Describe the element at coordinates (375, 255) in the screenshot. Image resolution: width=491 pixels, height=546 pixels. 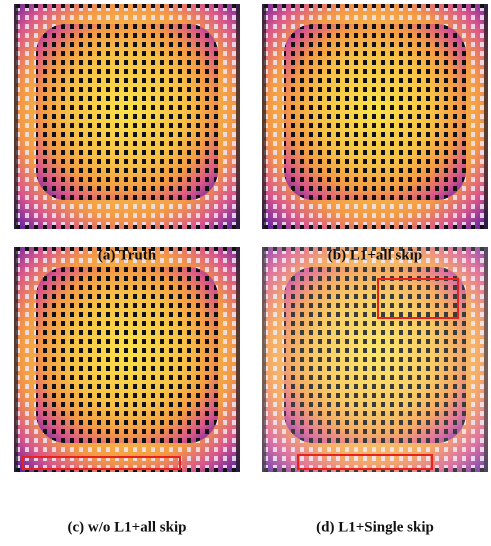
I see `caption: (b) L1+all skip` at that location.